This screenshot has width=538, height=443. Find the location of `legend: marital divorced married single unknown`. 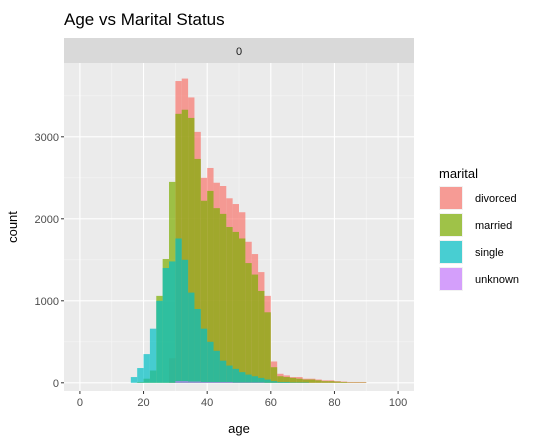

legend: marital divorced married single unknown is located at coordinates (479, 228).